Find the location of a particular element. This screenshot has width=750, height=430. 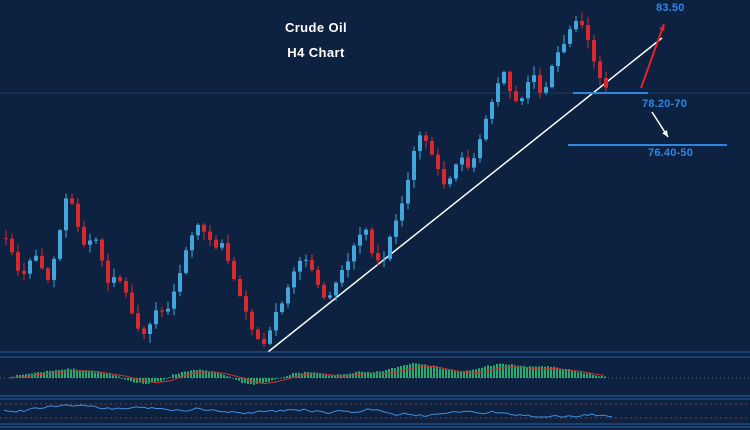

target-price-label: 83.50 is located at coordinates (670, 8).